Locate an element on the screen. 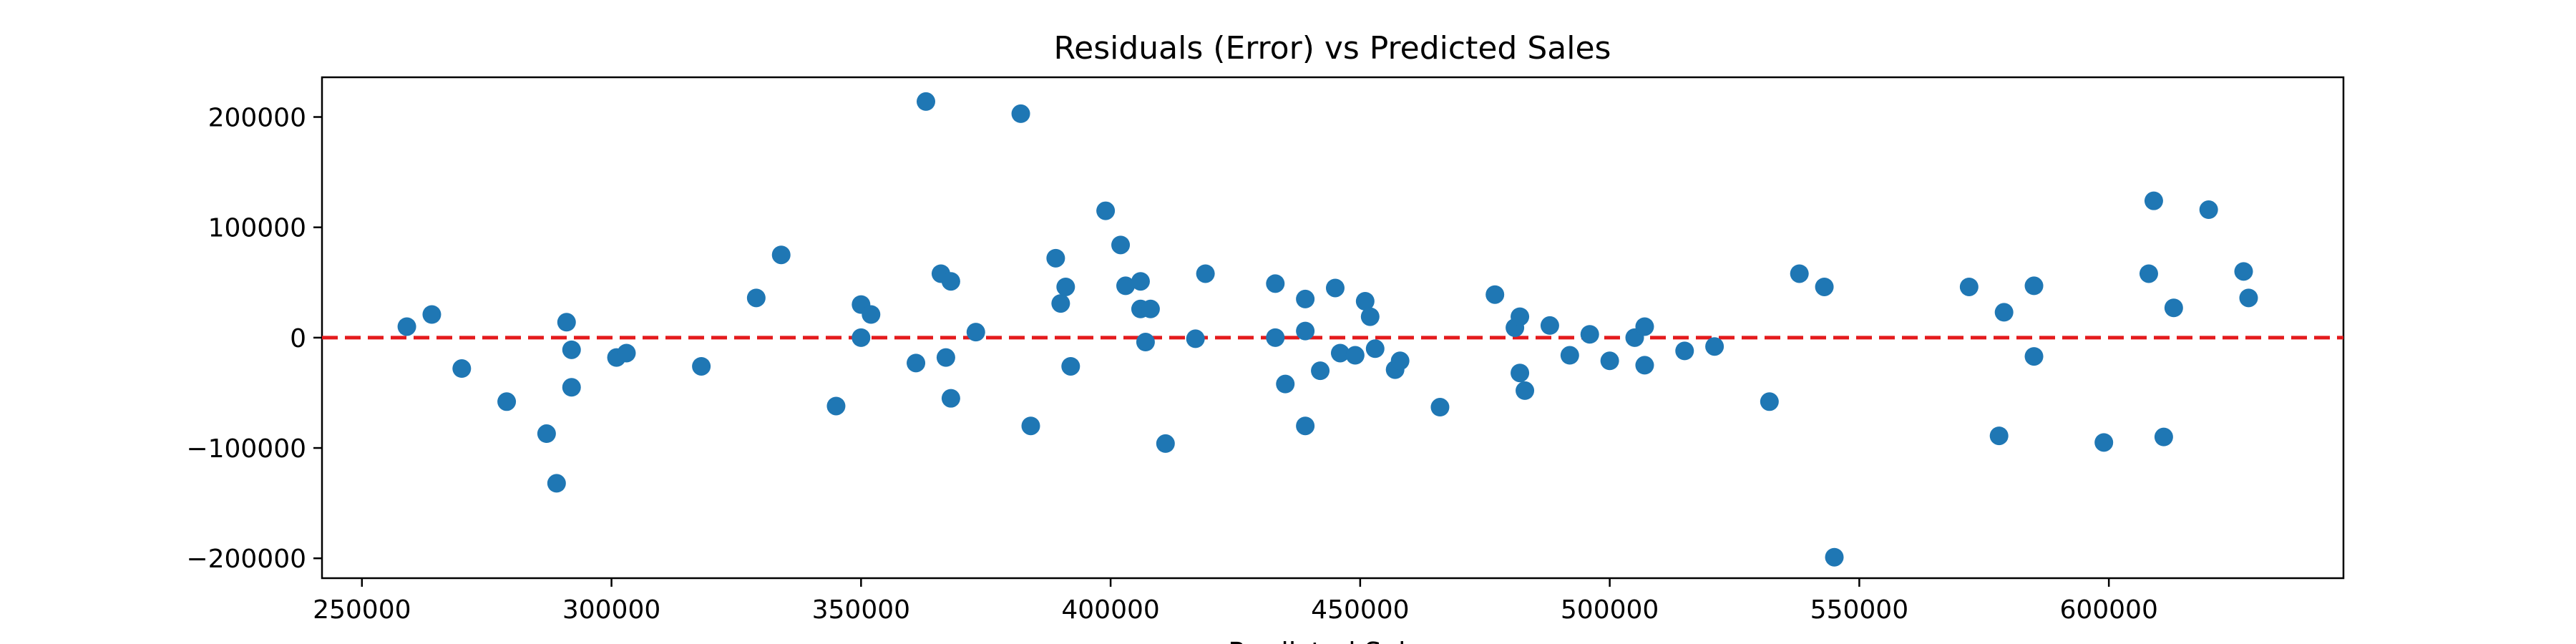 The image size is (2576, 644). y-tick-label: 0 is located at coordinates (298, 338).